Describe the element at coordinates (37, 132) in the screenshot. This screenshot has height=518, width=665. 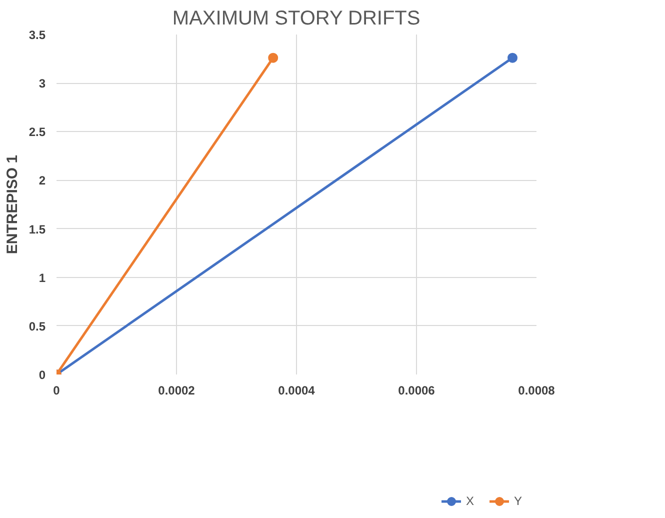
I see `y-tick-label: 2.5` at that location.